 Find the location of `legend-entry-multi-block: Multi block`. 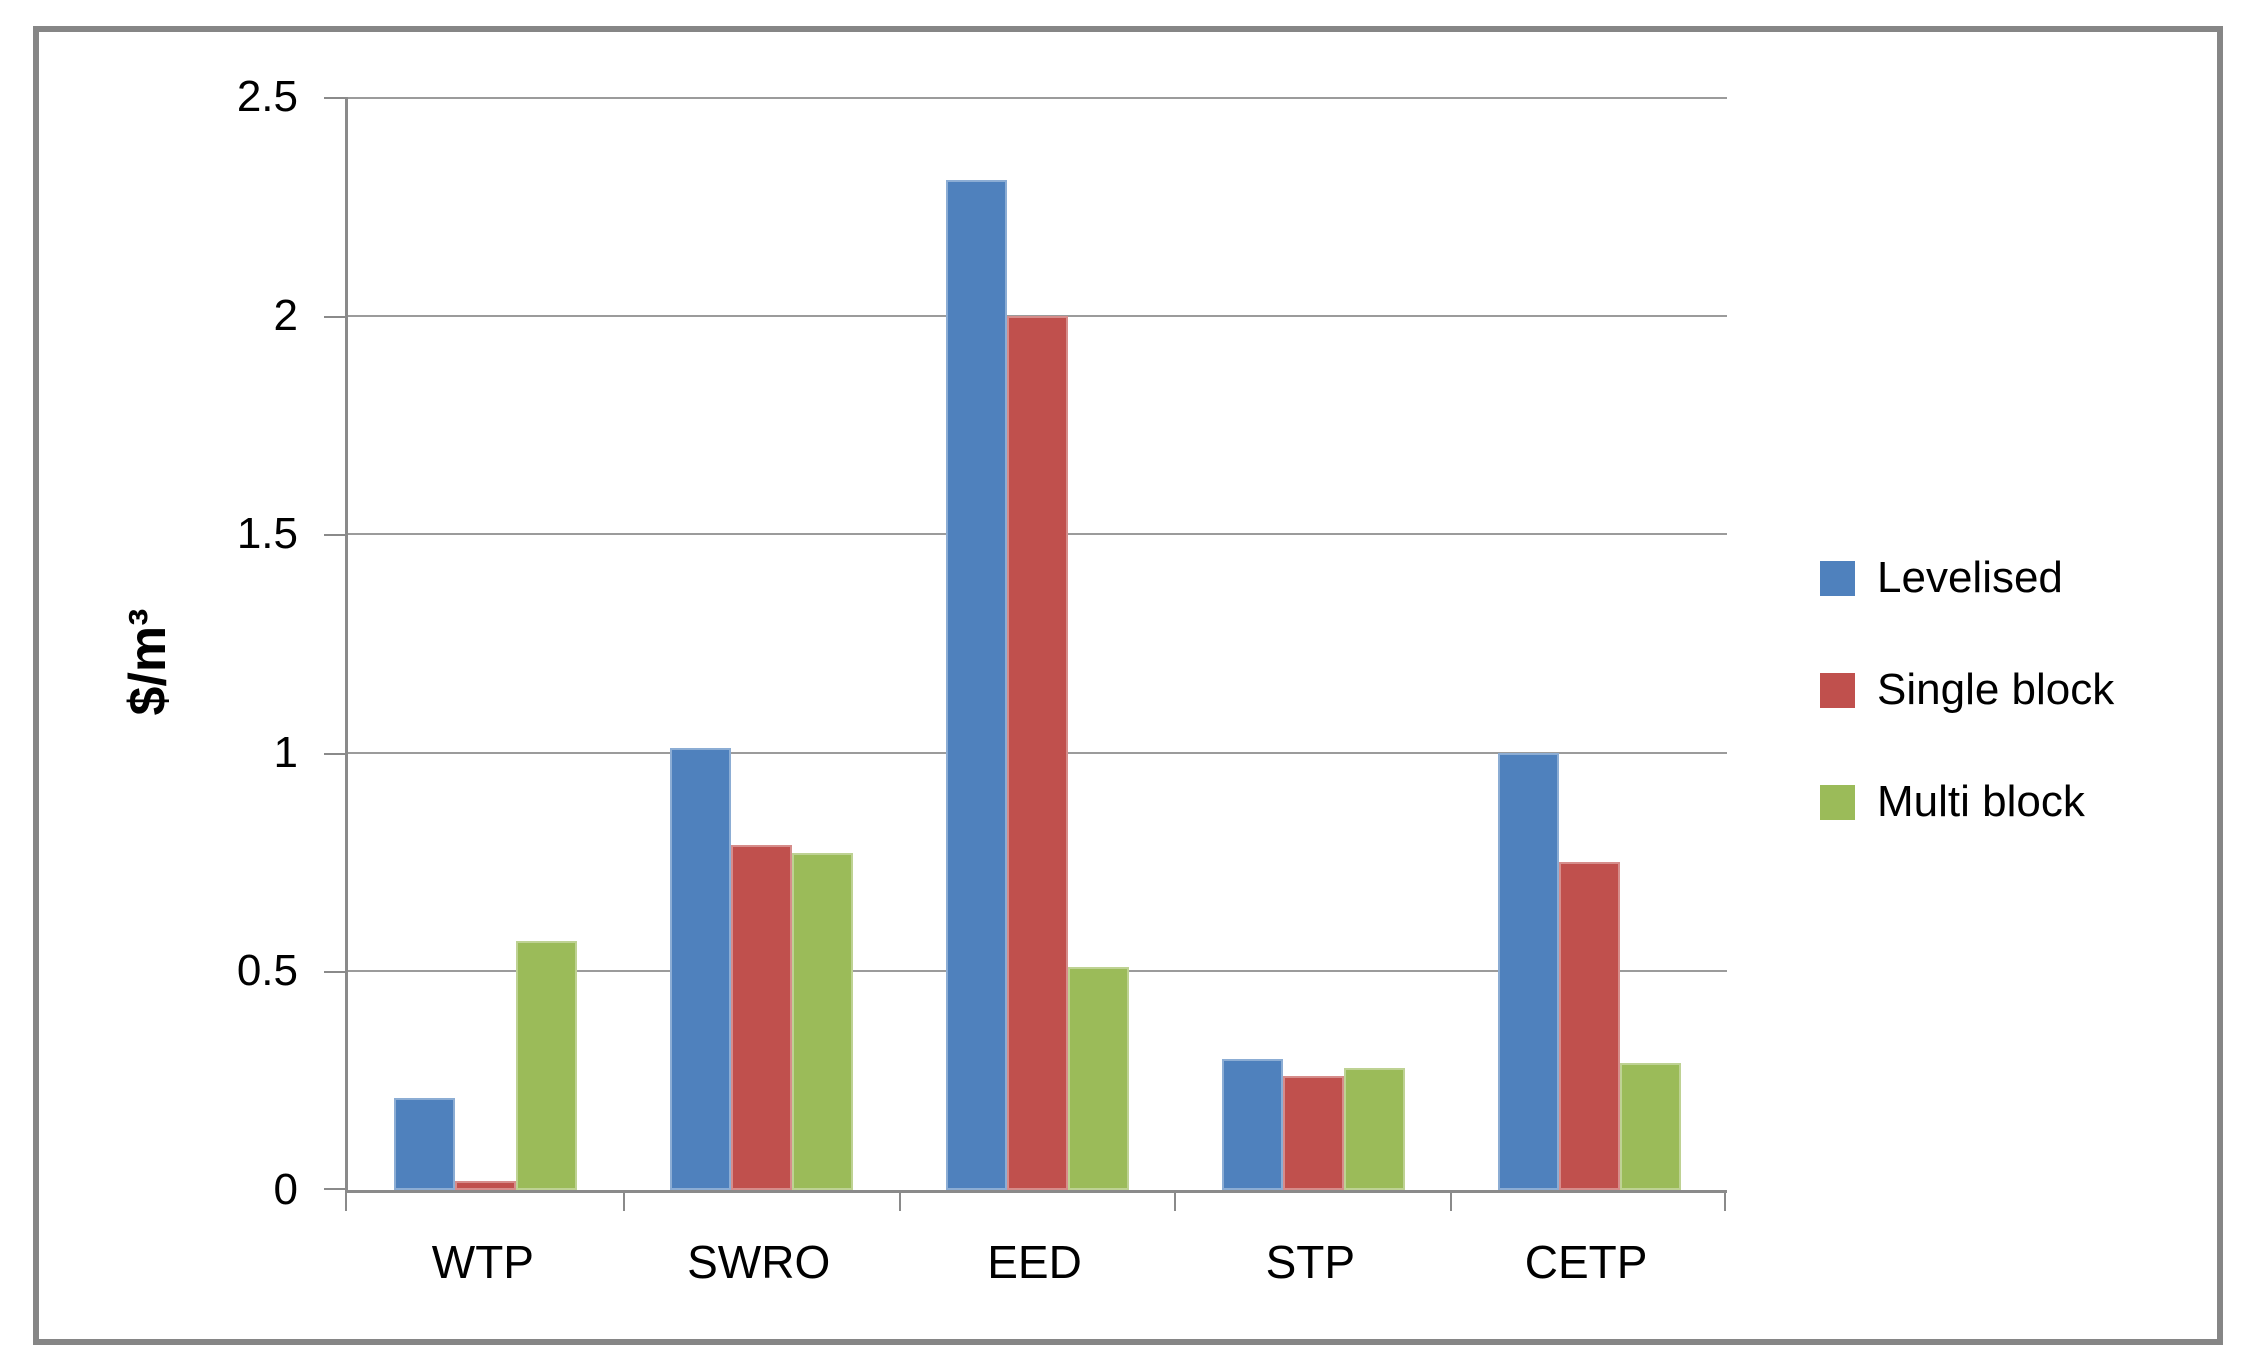

legend-entry-multi-block: Multi block is located at coordinates (1952, 802).